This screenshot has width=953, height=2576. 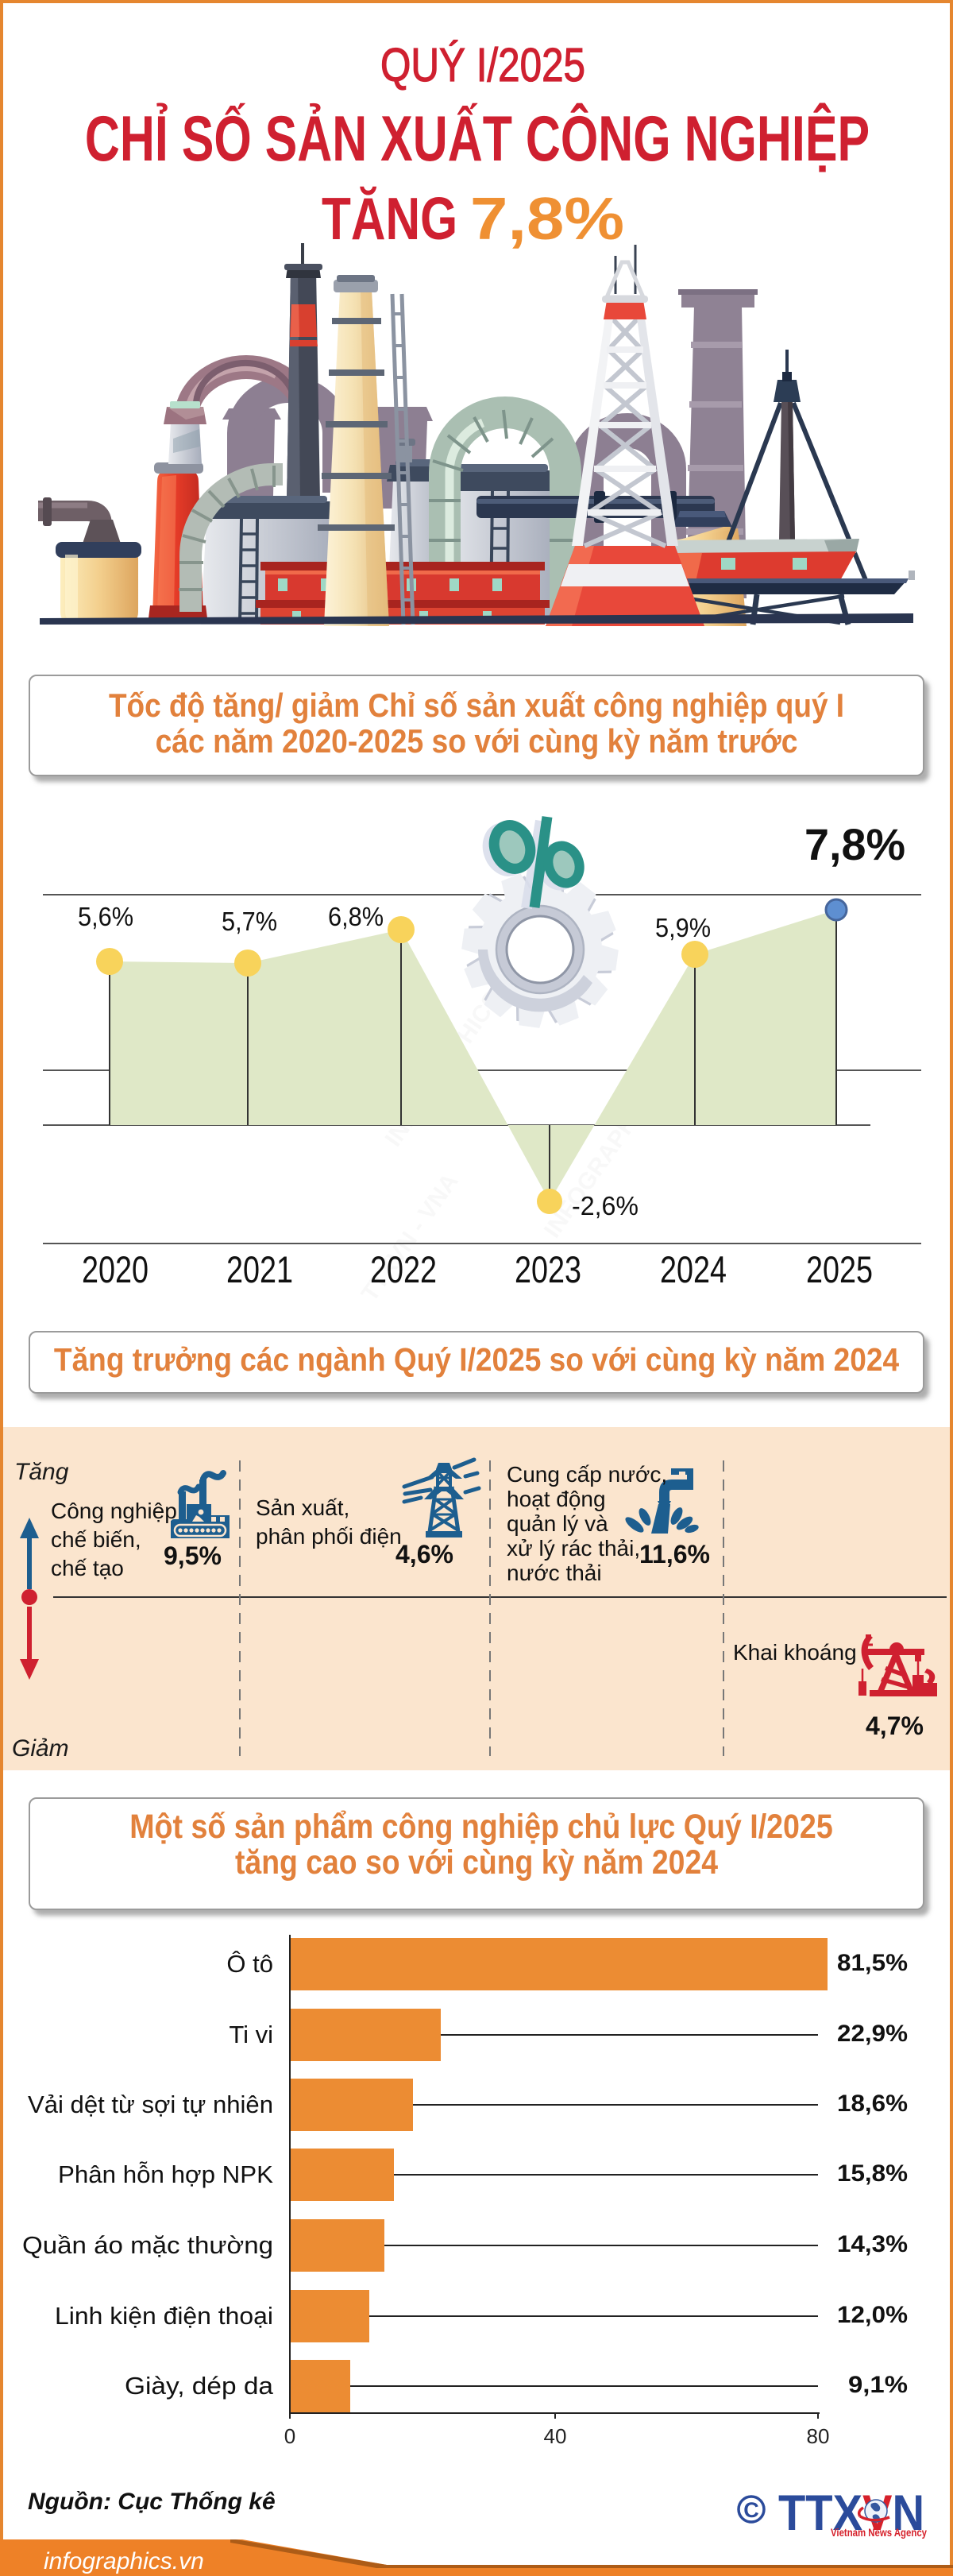 What do you see at coordinates (840, 1269) in the screenshot?
I see `svg-text: 2025` at bounding box center [840, 1269].